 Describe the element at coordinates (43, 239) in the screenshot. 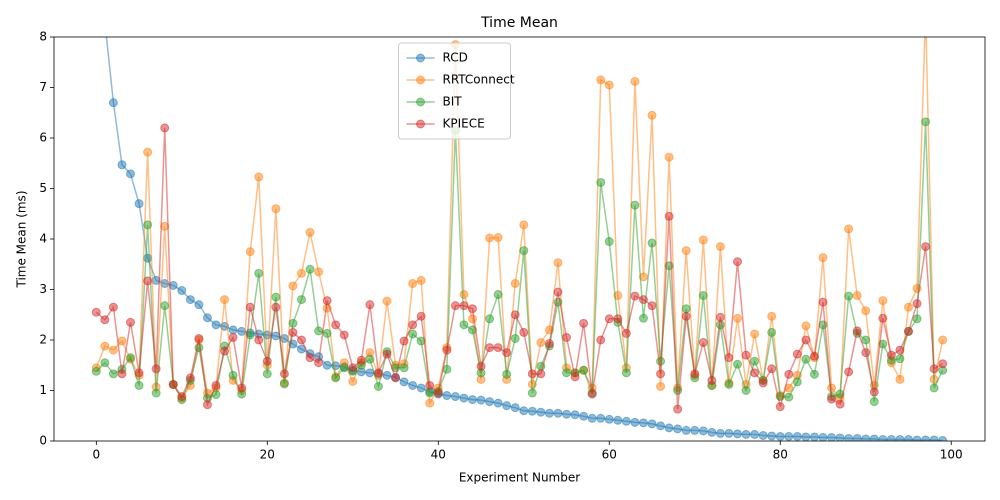

I see `y-tick-label: 4` at that location.